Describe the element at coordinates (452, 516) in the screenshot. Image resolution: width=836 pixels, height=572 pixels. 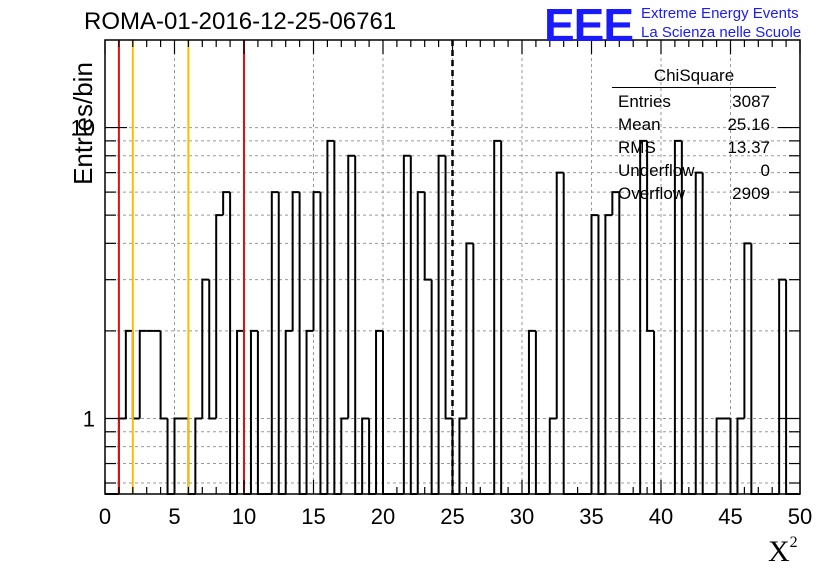
I see `x-tick-label: 25` at that location.